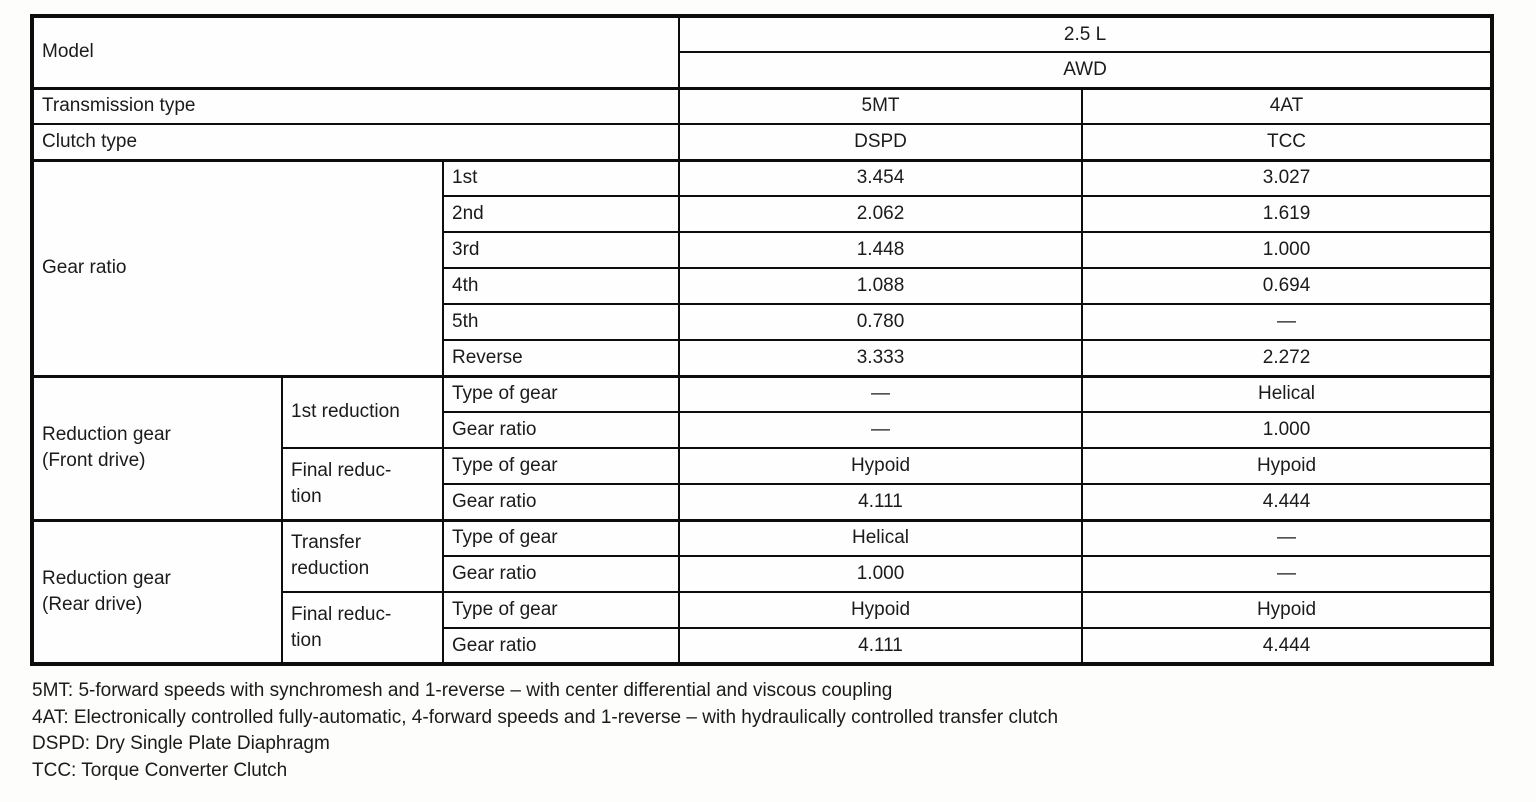 This screenshot has height=802, width=1536. What do you see at coordinates (561, 646) in the screenshot?
I see `rear-final-ratio-label: Gear ratio` at bounding box center [561, 646].